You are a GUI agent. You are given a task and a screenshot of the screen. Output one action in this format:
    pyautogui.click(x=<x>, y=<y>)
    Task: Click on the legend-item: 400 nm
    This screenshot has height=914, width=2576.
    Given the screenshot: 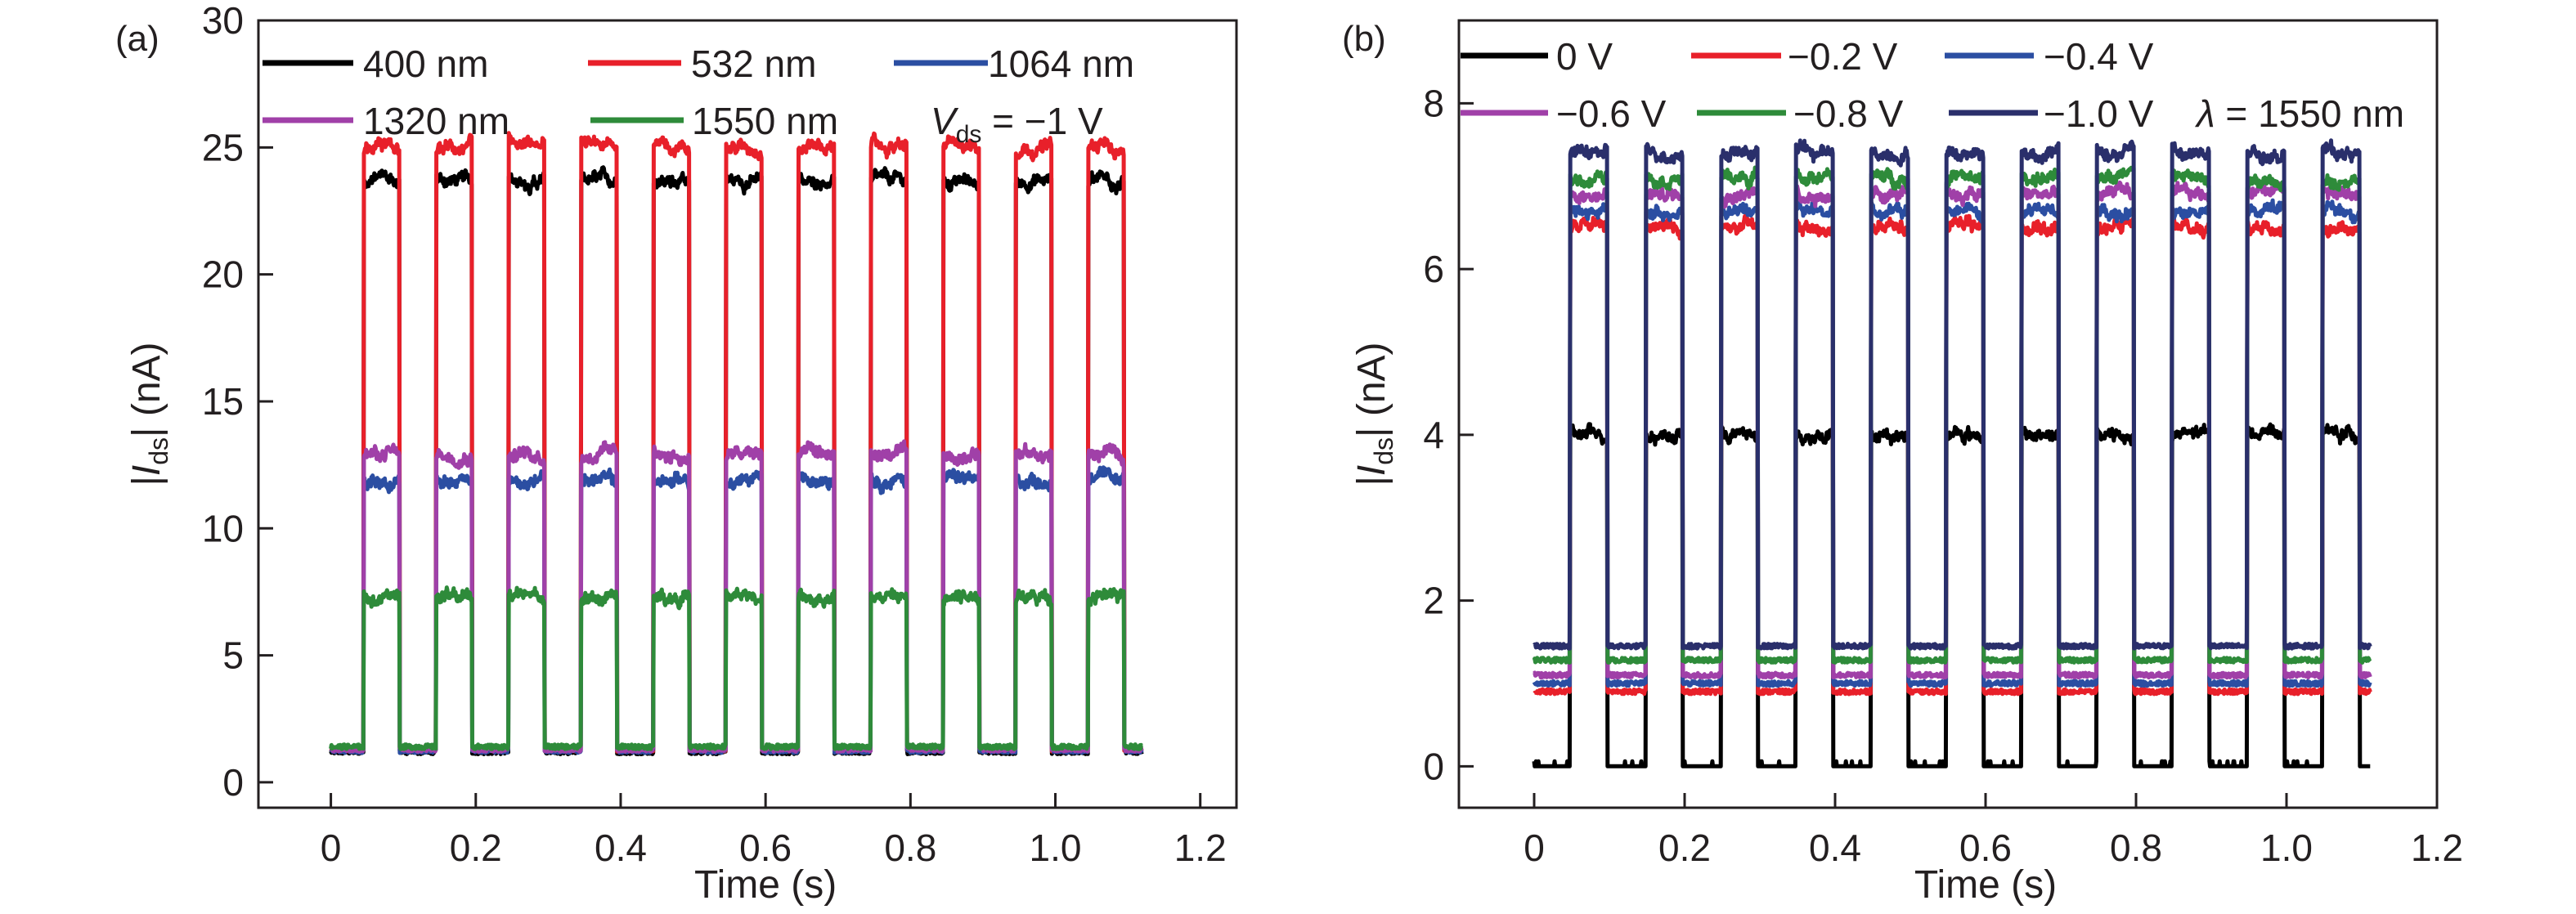 What is the action you would take?
    pyautogui.click(x=376, y=64)
    